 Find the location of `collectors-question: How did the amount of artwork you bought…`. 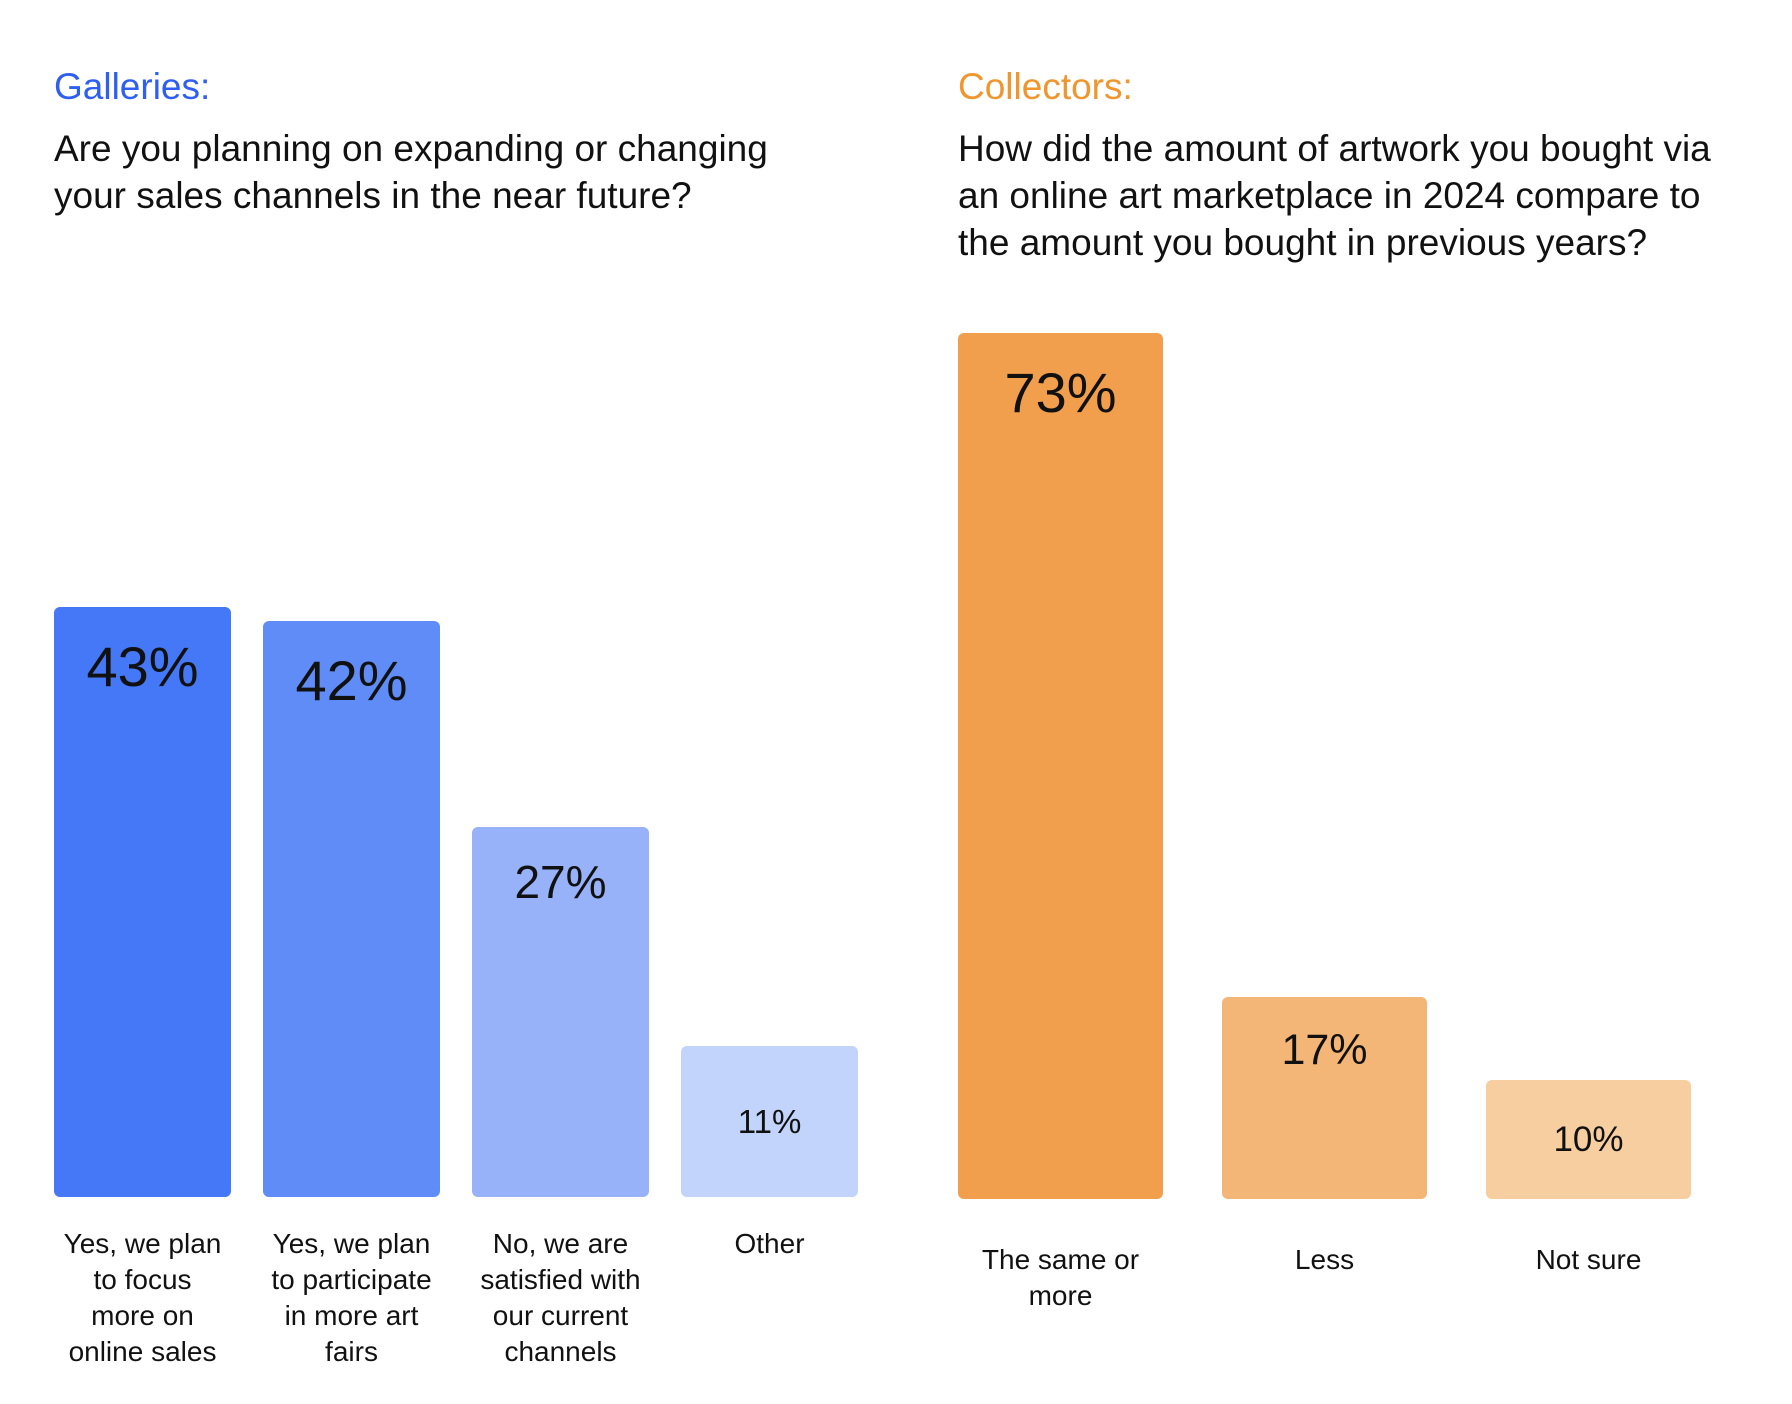

collectors-question: How did the amount of artwork you bought… is located at coordinates (1334, 195).